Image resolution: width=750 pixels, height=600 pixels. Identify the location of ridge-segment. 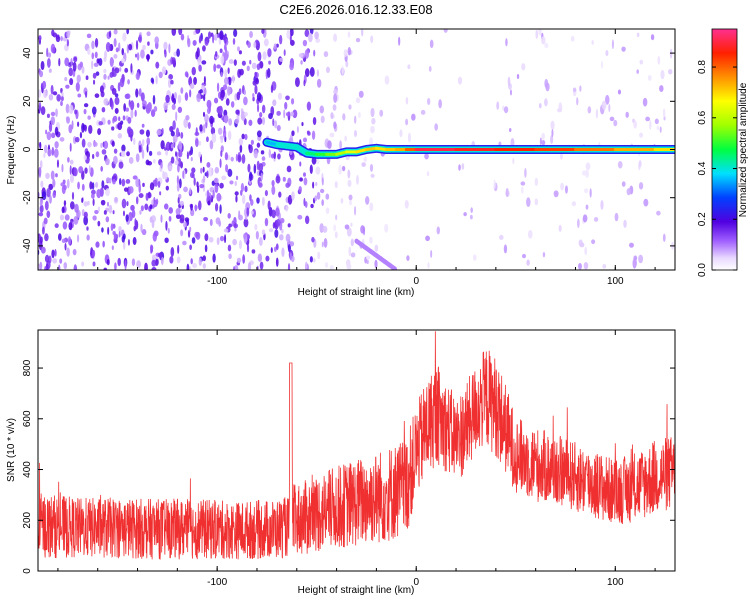
(272, 143).